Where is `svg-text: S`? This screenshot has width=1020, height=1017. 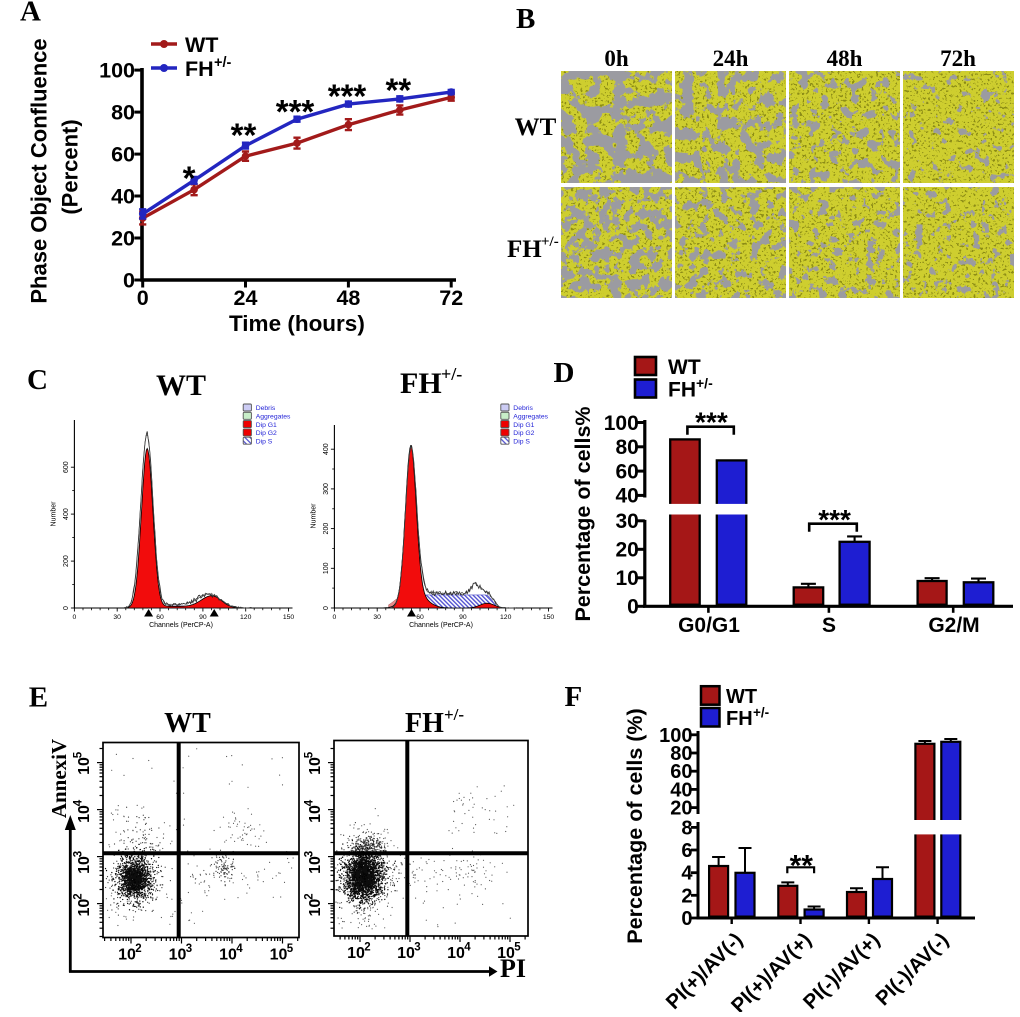 svg-text: S is located at coordinates (829, 625).